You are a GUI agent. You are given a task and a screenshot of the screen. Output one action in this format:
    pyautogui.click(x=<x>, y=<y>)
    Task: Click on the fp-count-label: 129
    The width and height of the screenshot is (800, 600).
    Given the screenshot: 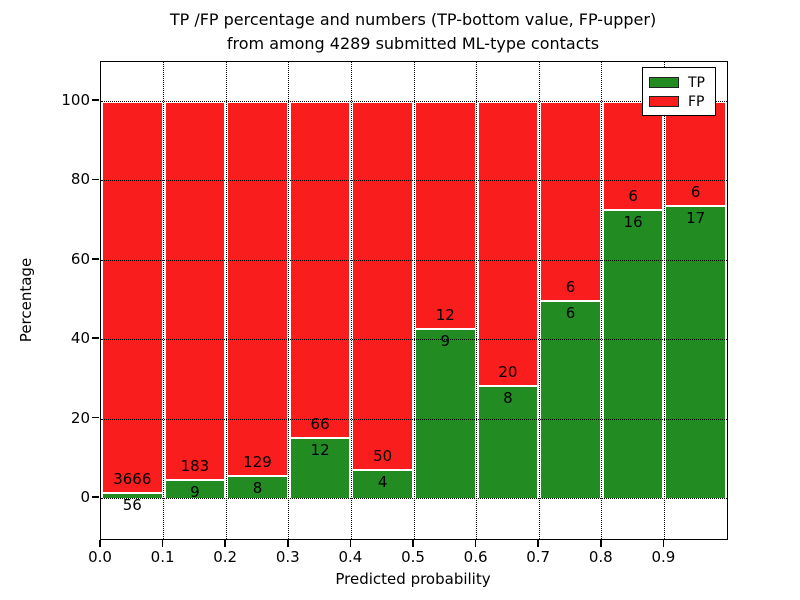 What is the action you would take?
    pyautogui.click(x=257, y=461)
    